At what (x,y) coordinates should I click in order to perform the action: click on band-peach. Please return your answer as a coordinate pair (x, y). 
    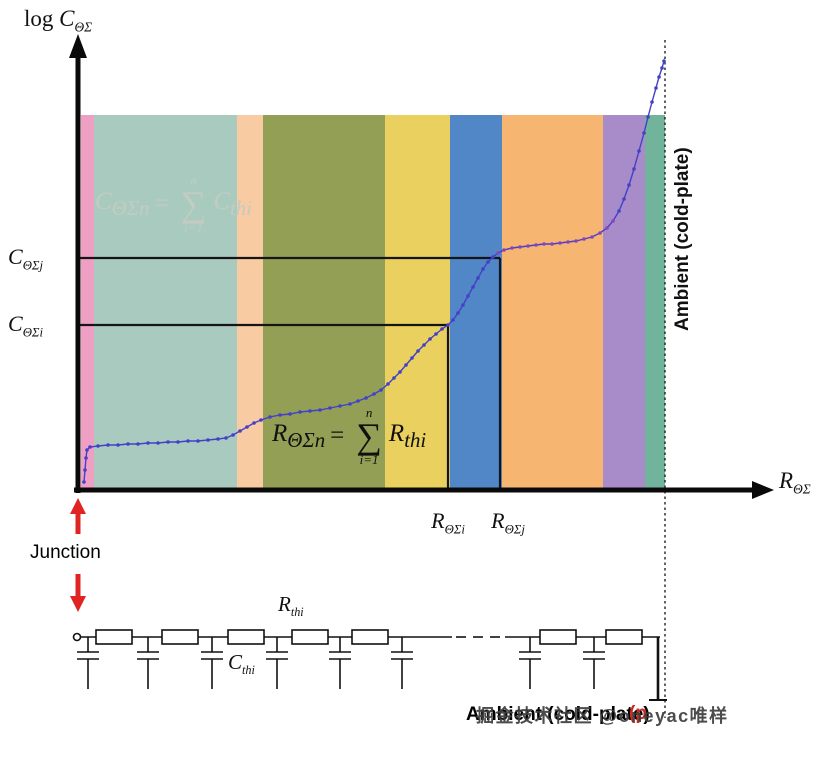
    Looking at the image, I should click on (250, 302).